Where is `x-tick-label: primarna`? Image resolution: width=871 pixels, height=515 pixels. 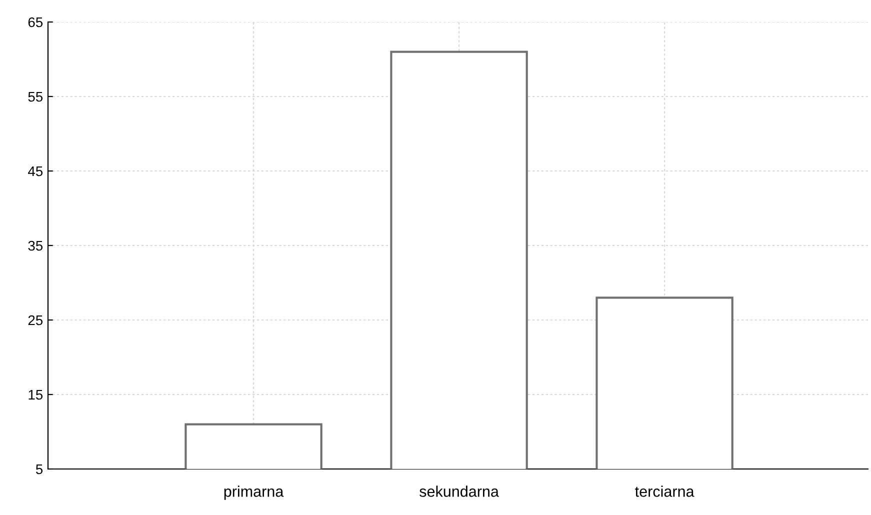 x-tick-label: primarna is located at coordinates (254, 493).